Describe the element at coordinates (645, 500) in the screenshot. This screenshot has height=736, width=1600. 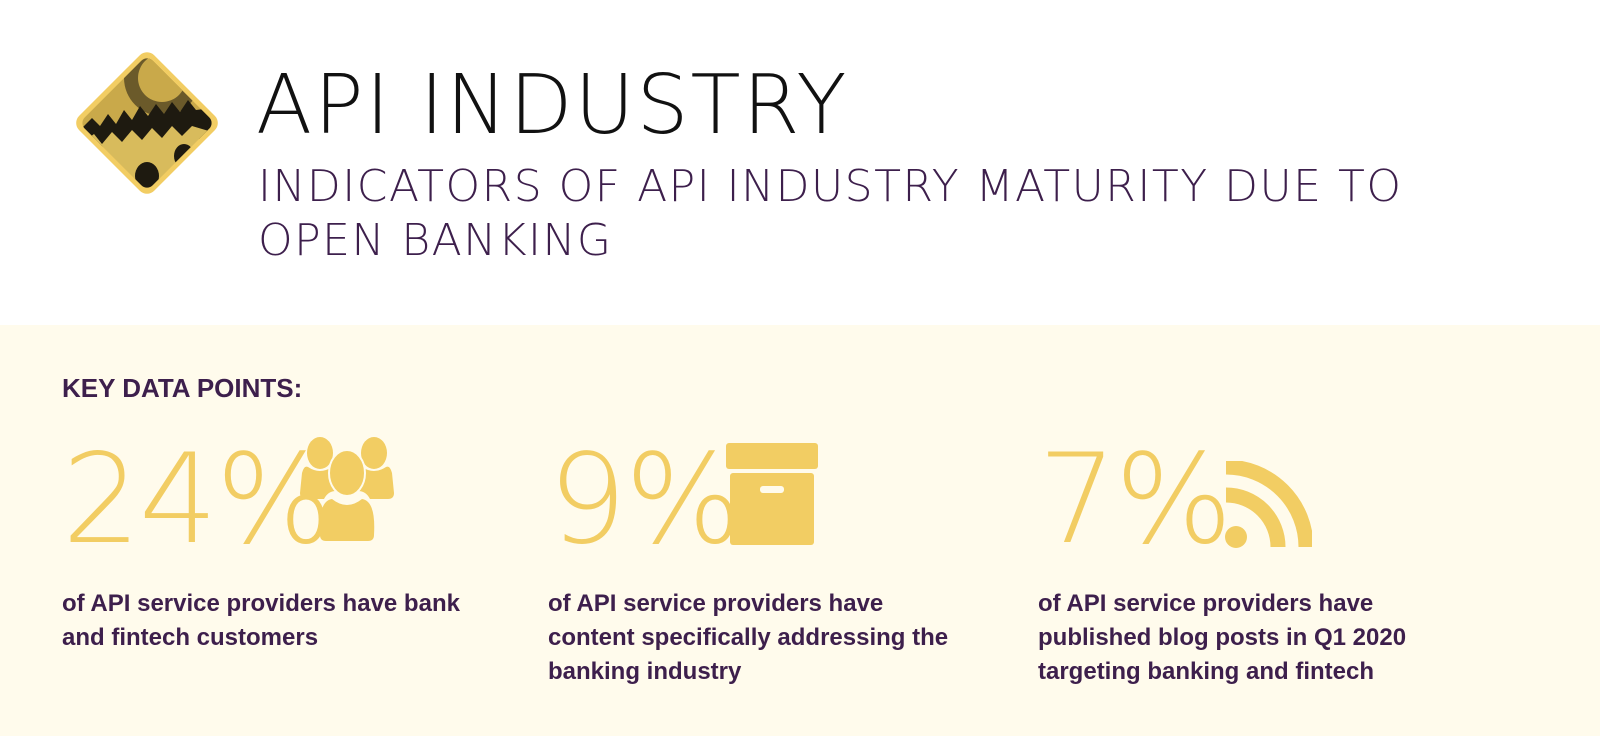
I see `stat-value: 9%` at that location.